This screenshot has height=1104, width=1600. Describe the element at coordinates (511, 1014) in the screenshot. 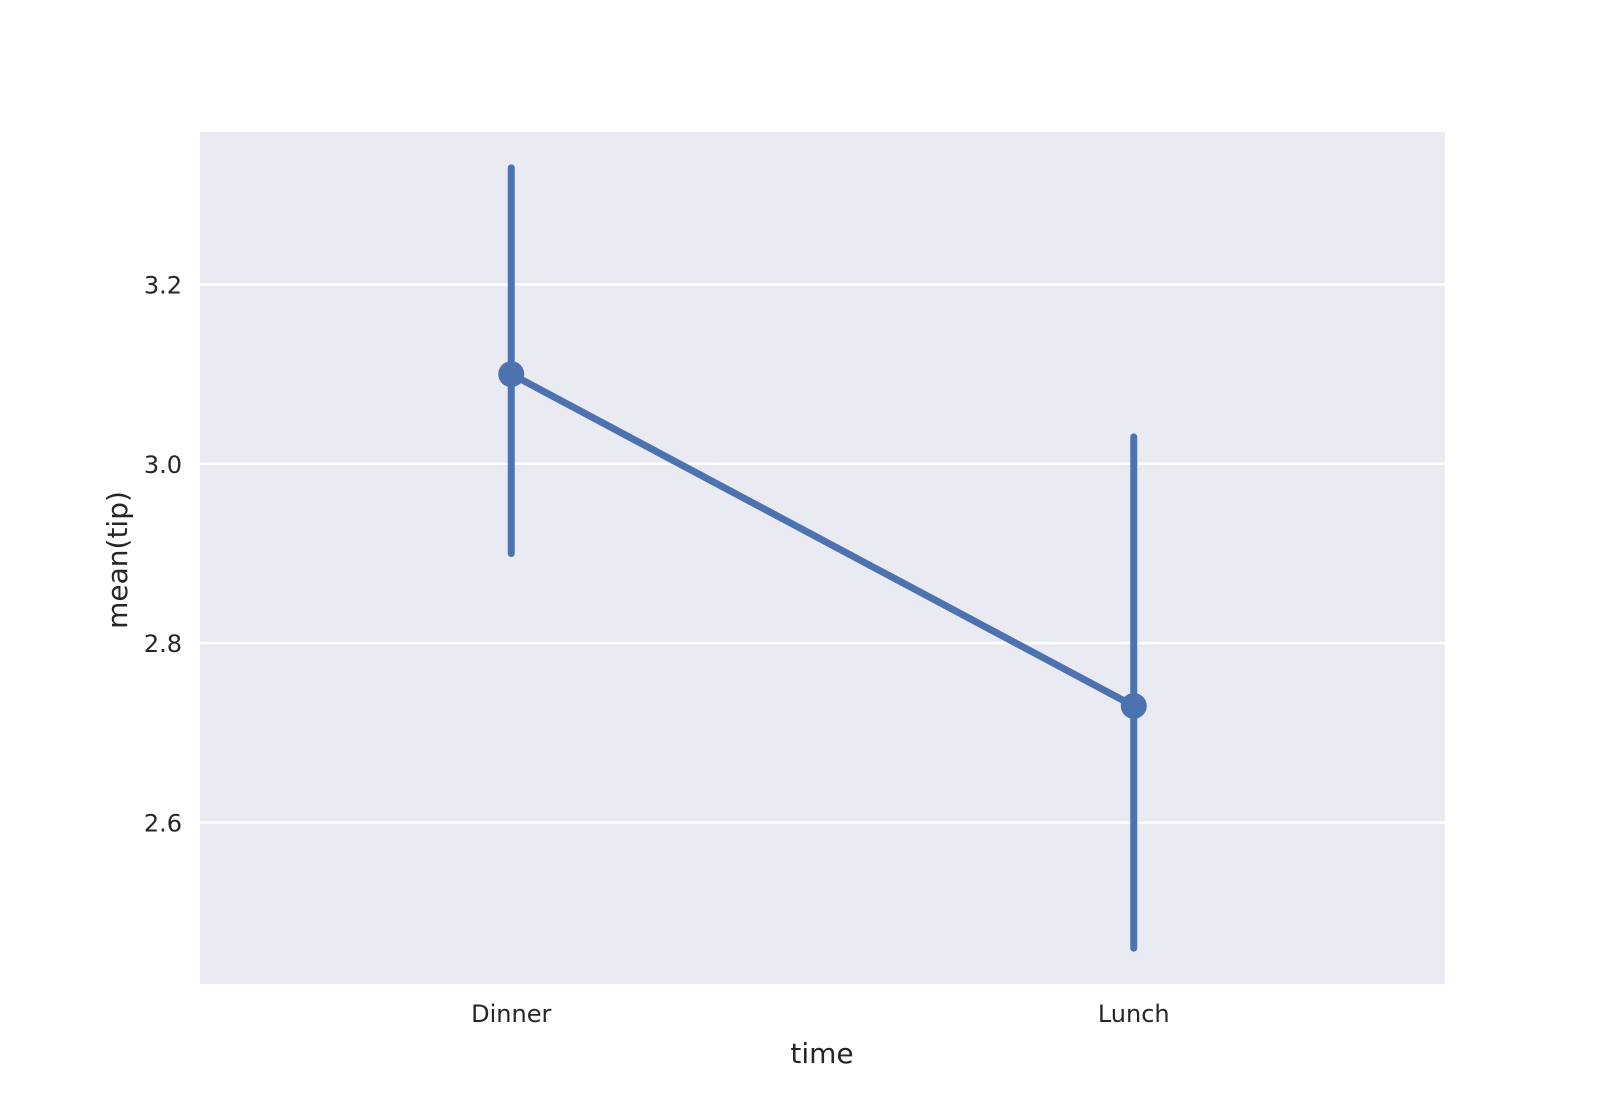

I see `x-tick-label: Dinner` at that location.